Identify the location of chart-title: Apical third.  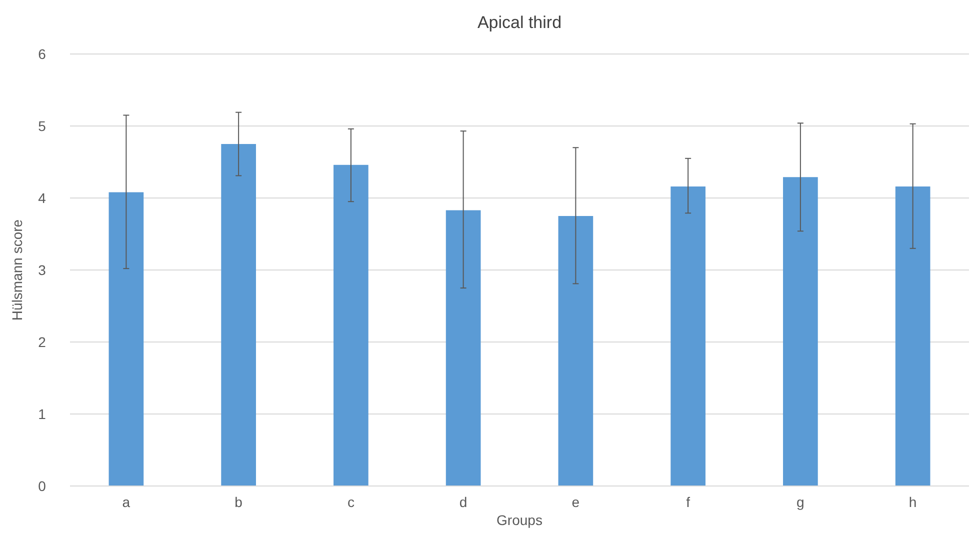
(519, 22).